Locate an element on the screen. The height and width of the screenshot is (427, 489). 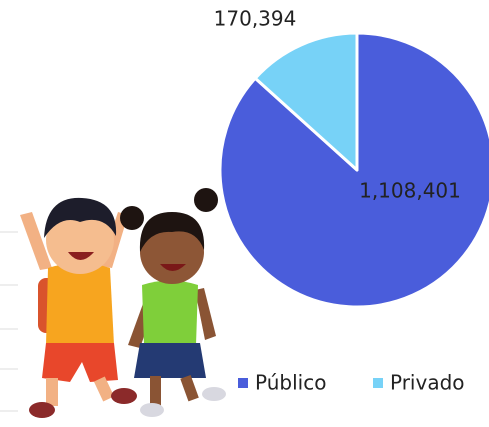
data-label: 1,108,401 is located at coordinates (410, 191).